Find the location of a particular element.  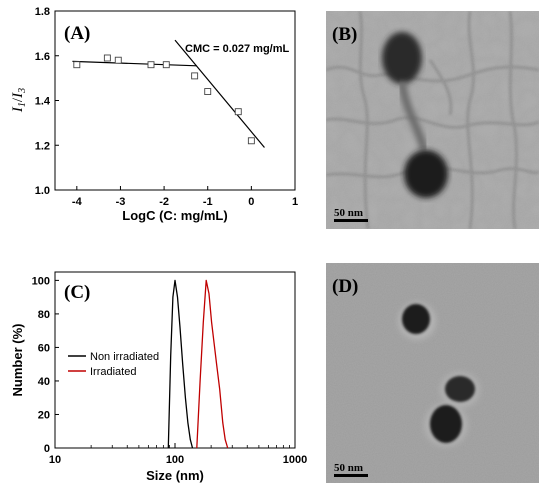

panel-a-y-tick-label: 1.2 is located at coordinates (42, 146).